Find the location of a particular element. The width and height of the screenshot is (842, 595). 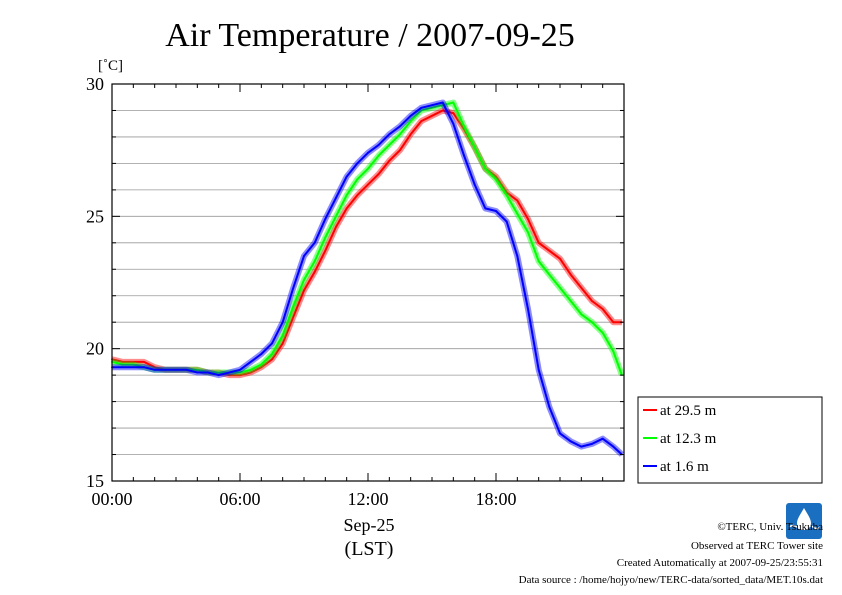

x-axis-zone-label: (LST) is located at coordinates (369, 549).